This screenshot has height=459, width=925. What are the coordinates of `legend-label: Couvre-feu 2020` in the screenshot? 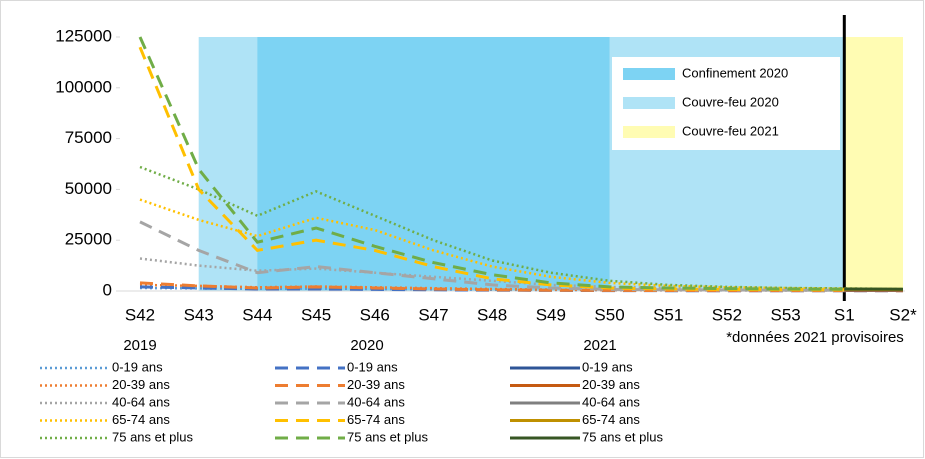 It's located at (730, 101).